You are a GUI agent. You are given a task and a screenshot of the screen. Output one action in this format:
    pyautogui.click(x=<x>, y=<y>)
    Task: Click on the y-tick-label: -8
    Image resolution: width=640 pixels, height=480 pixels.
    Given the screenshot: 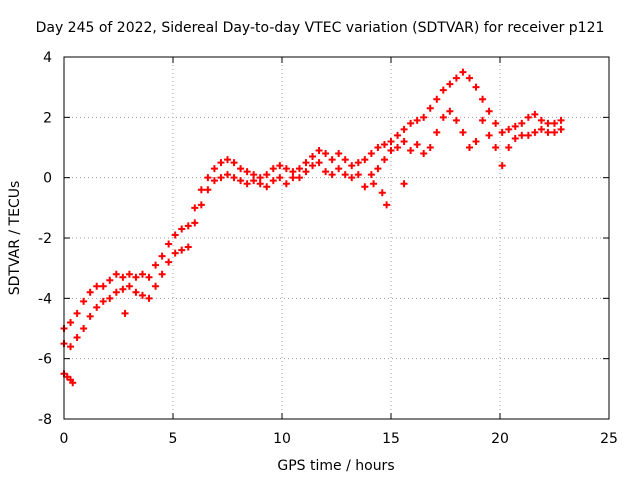 What is the action you would take?
    pyautogui.click(x=45, y=420)
    